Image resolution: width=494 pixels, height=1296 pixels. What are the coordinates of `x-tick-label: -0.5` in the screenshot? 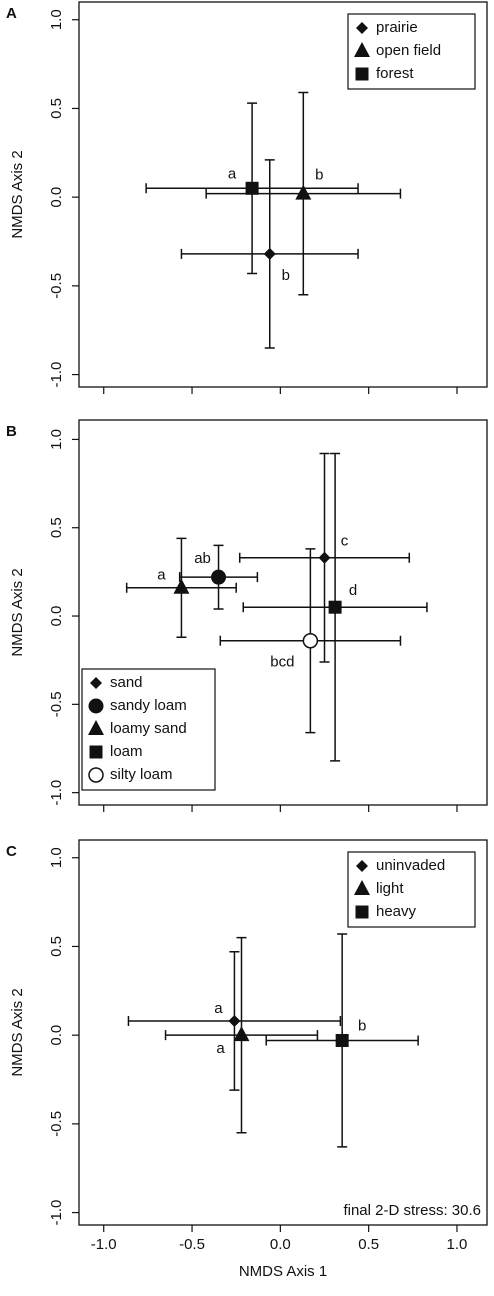 It's located at (192, 1244).